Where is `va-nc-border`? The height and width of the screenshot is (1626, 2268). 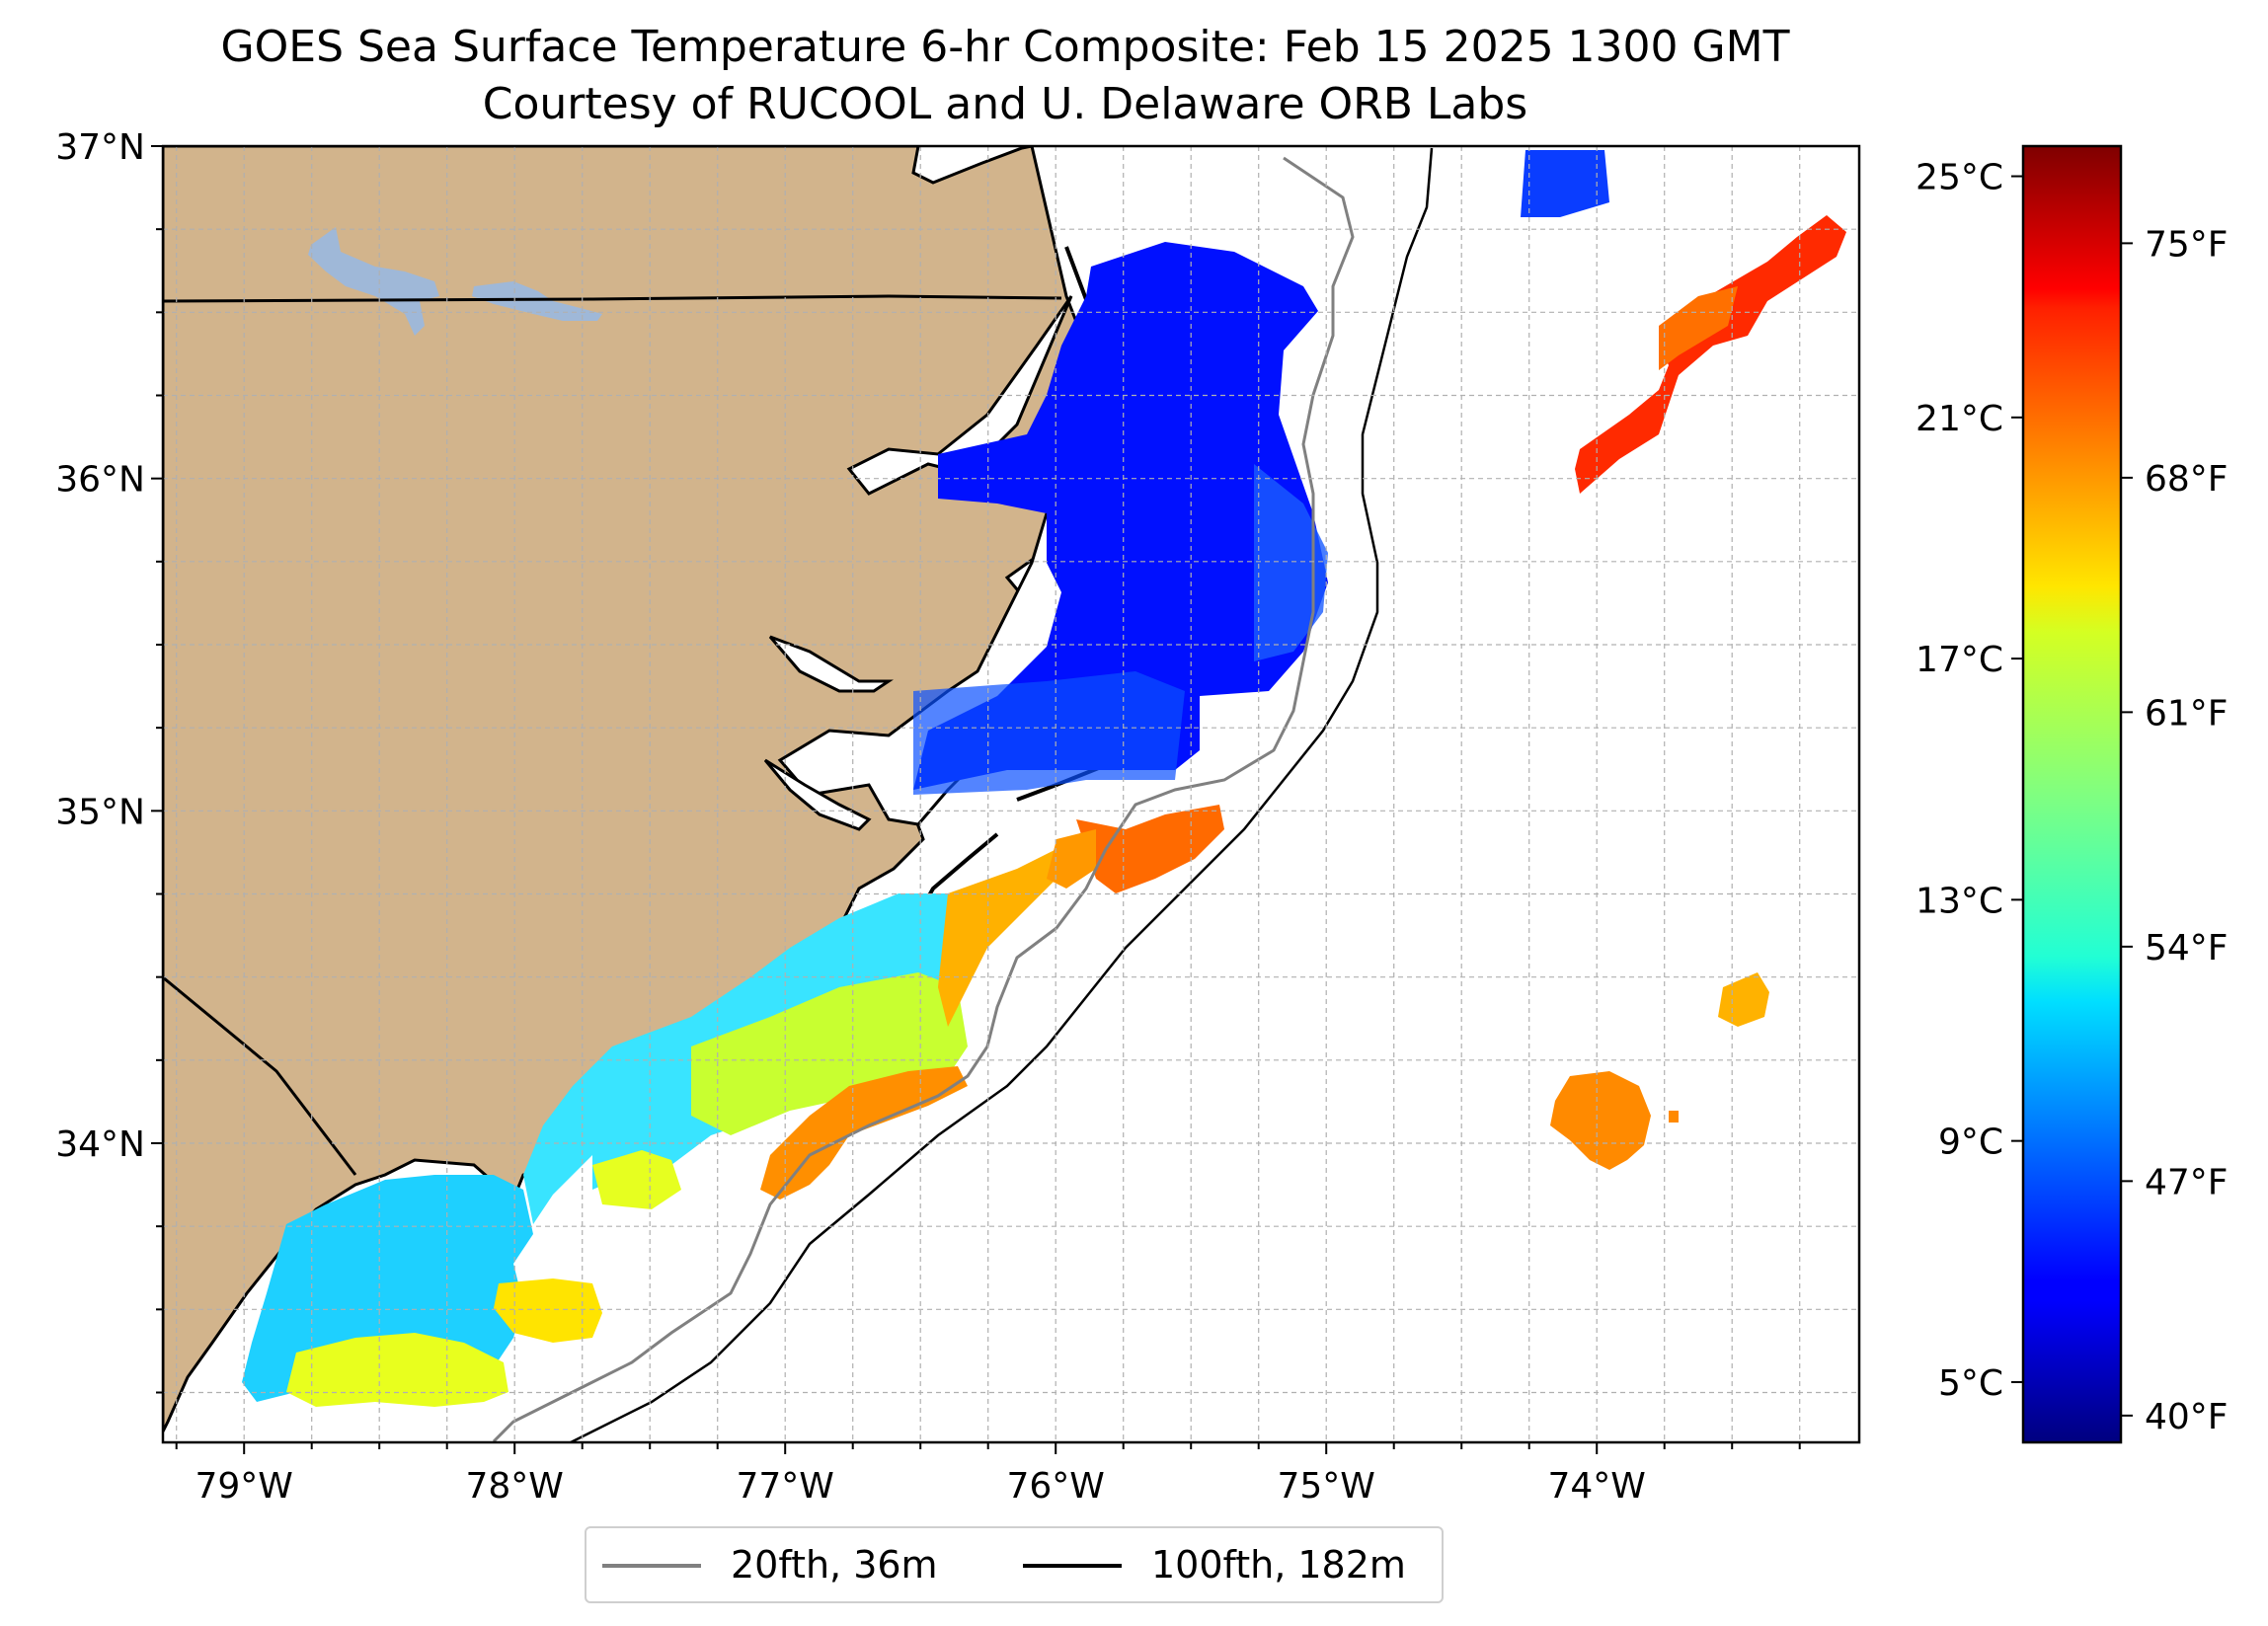
va-nc-border is located at coordinates (612, 298).